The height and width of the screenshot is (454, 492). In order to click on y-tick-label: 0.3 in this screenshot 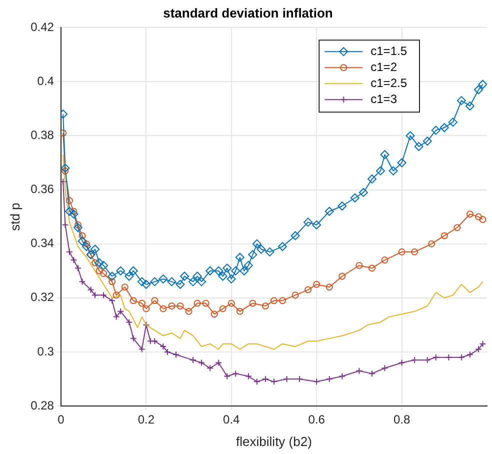, I will do `click(45, 351)`.